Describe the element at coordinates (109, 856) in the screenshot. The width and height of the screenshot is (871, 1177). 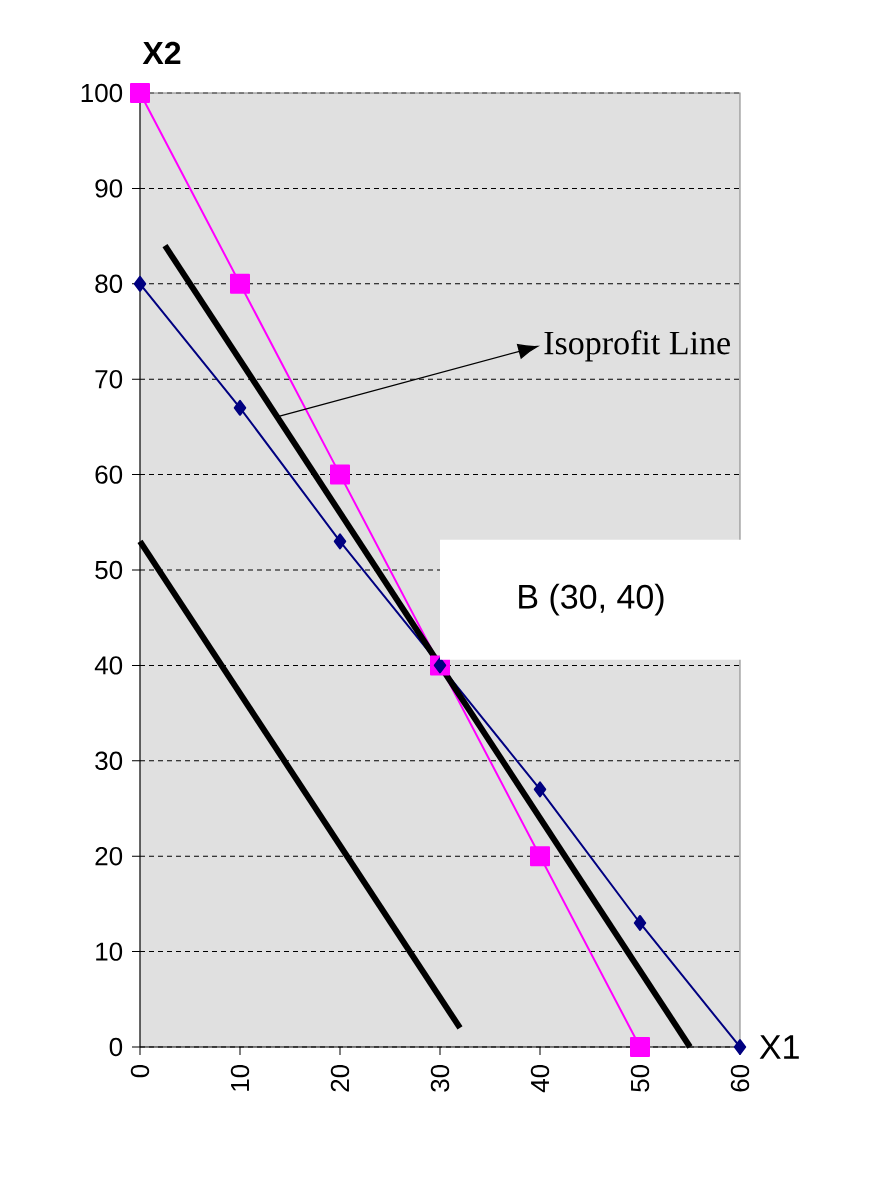
I see `y-tick-label: 20` at that location.